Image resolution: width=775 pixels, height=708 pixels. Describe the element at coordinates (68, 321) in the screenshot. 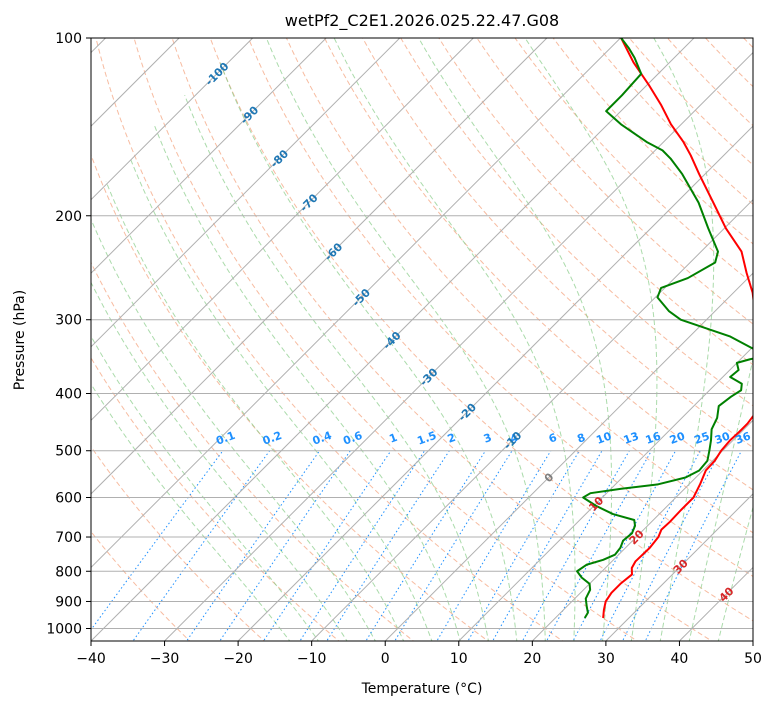

I see `y-tick-label: 300` at that location.